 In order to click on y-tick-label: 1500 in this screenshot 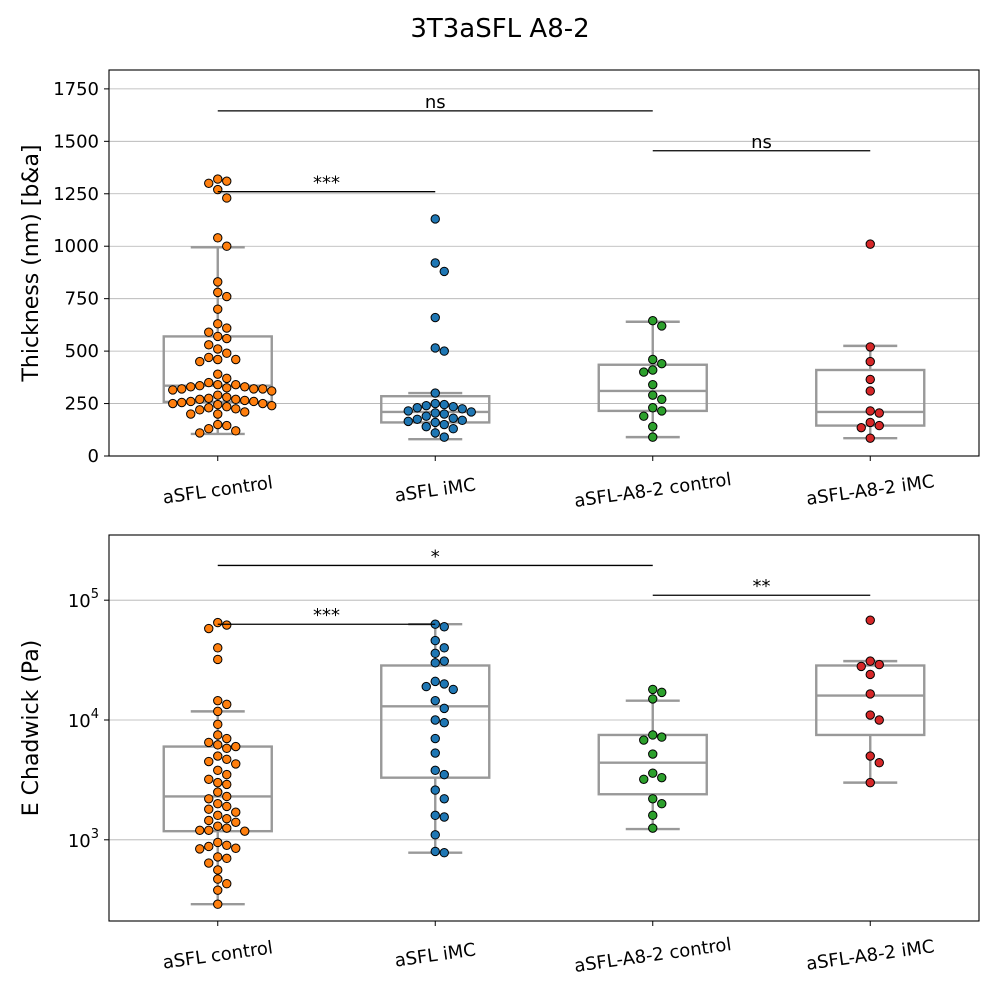, I will do `click(76, 141)`.